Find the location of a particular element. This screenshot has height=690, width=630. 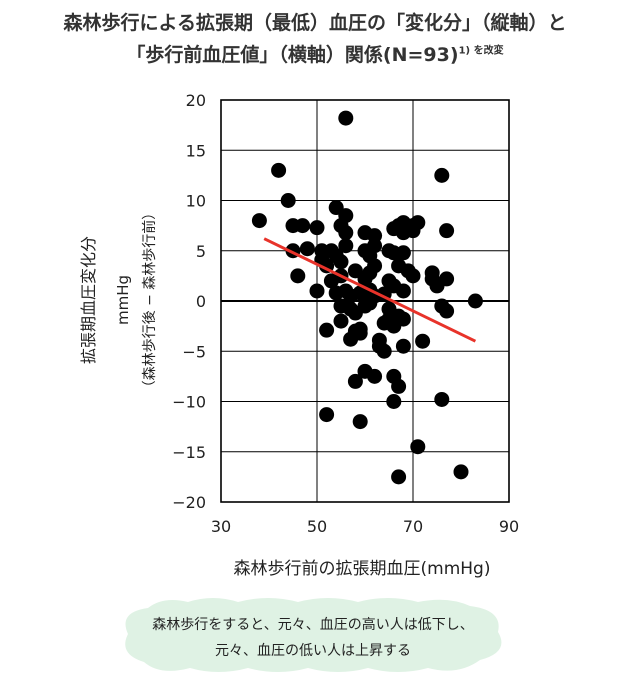

y-tick-label: 10 is located at coordinates (196, 201).